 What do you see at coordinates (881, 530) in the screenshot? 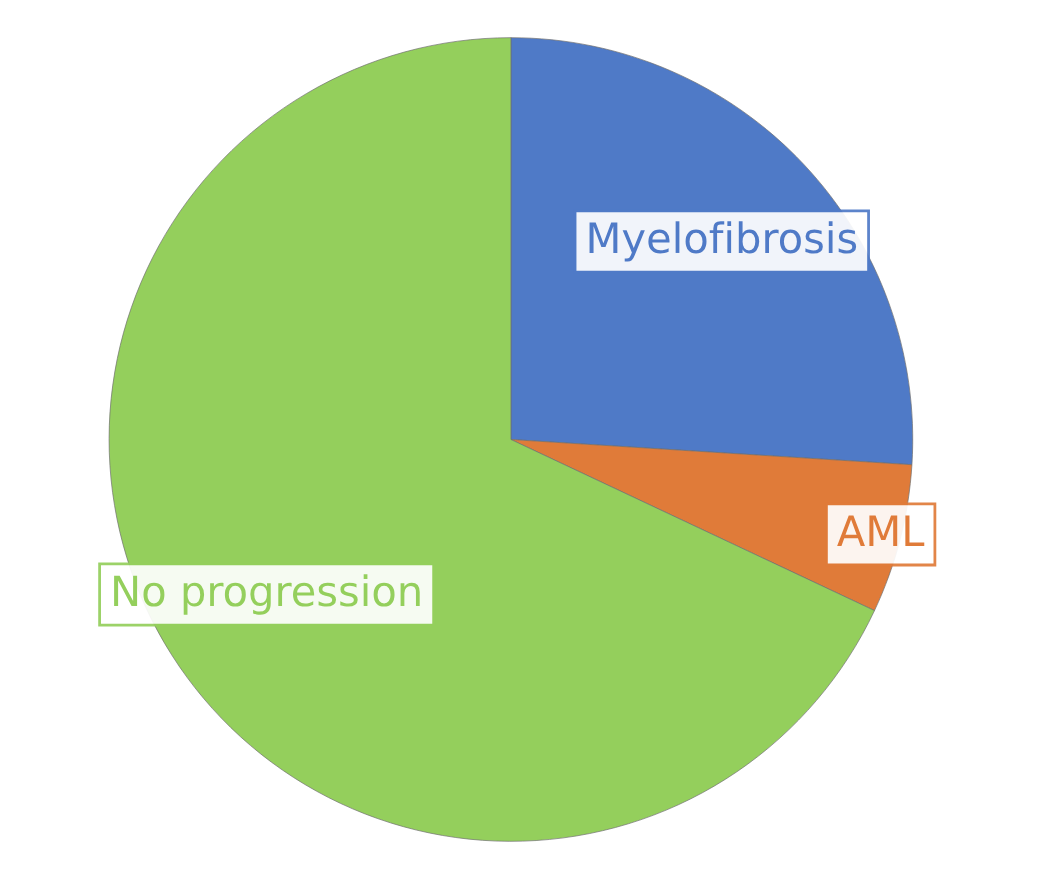
I see `slice-label: AML` at bounding box center [881, 530].